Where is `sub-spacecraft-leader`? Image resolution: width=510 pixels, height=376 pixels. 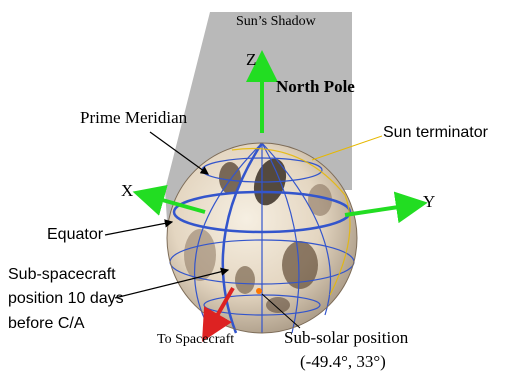 sub-spacecraft-leader is located at coordinates (172, 283).